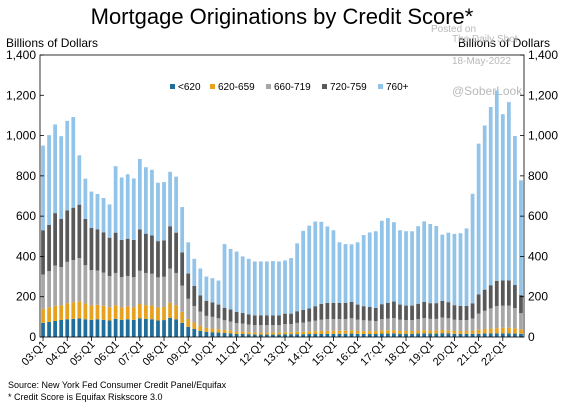 The height and width of the screenshot is (405, 564). Describe the element at coordinates (397, 354) in the screenshot. I see `x-tick-label-15: 18:Q1` at that location.